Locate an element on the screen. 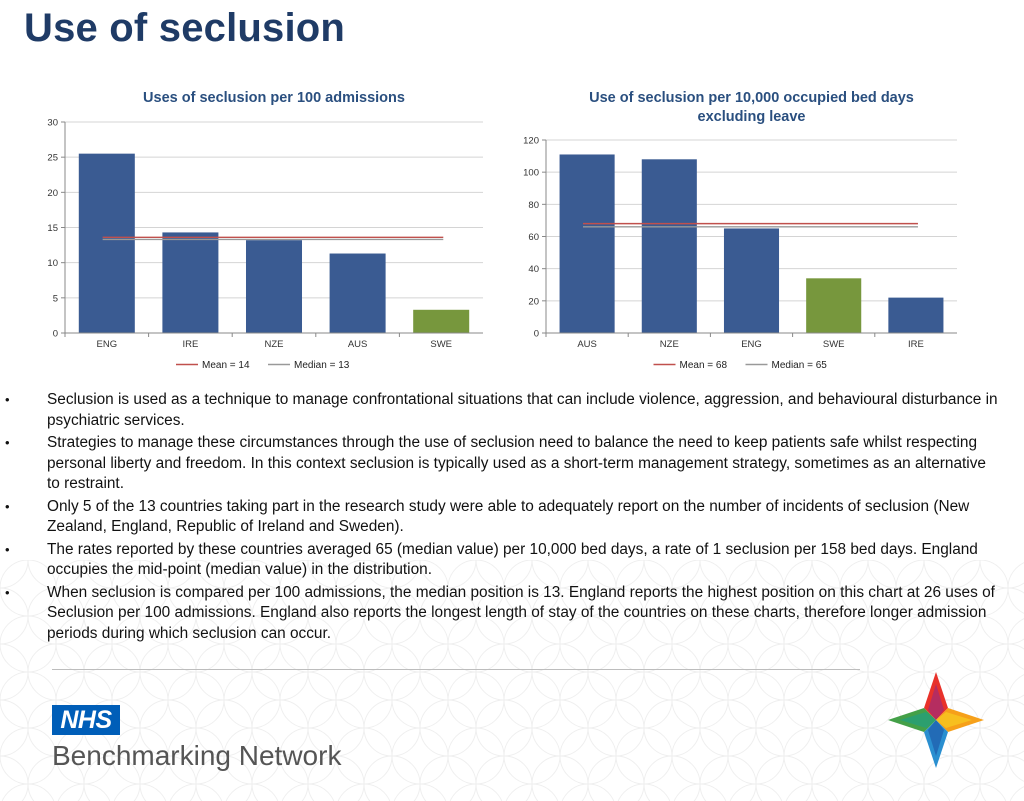 This screenshot has width=1024, height=801. y-tick-label: 10 is located at coordinates (52, 263).